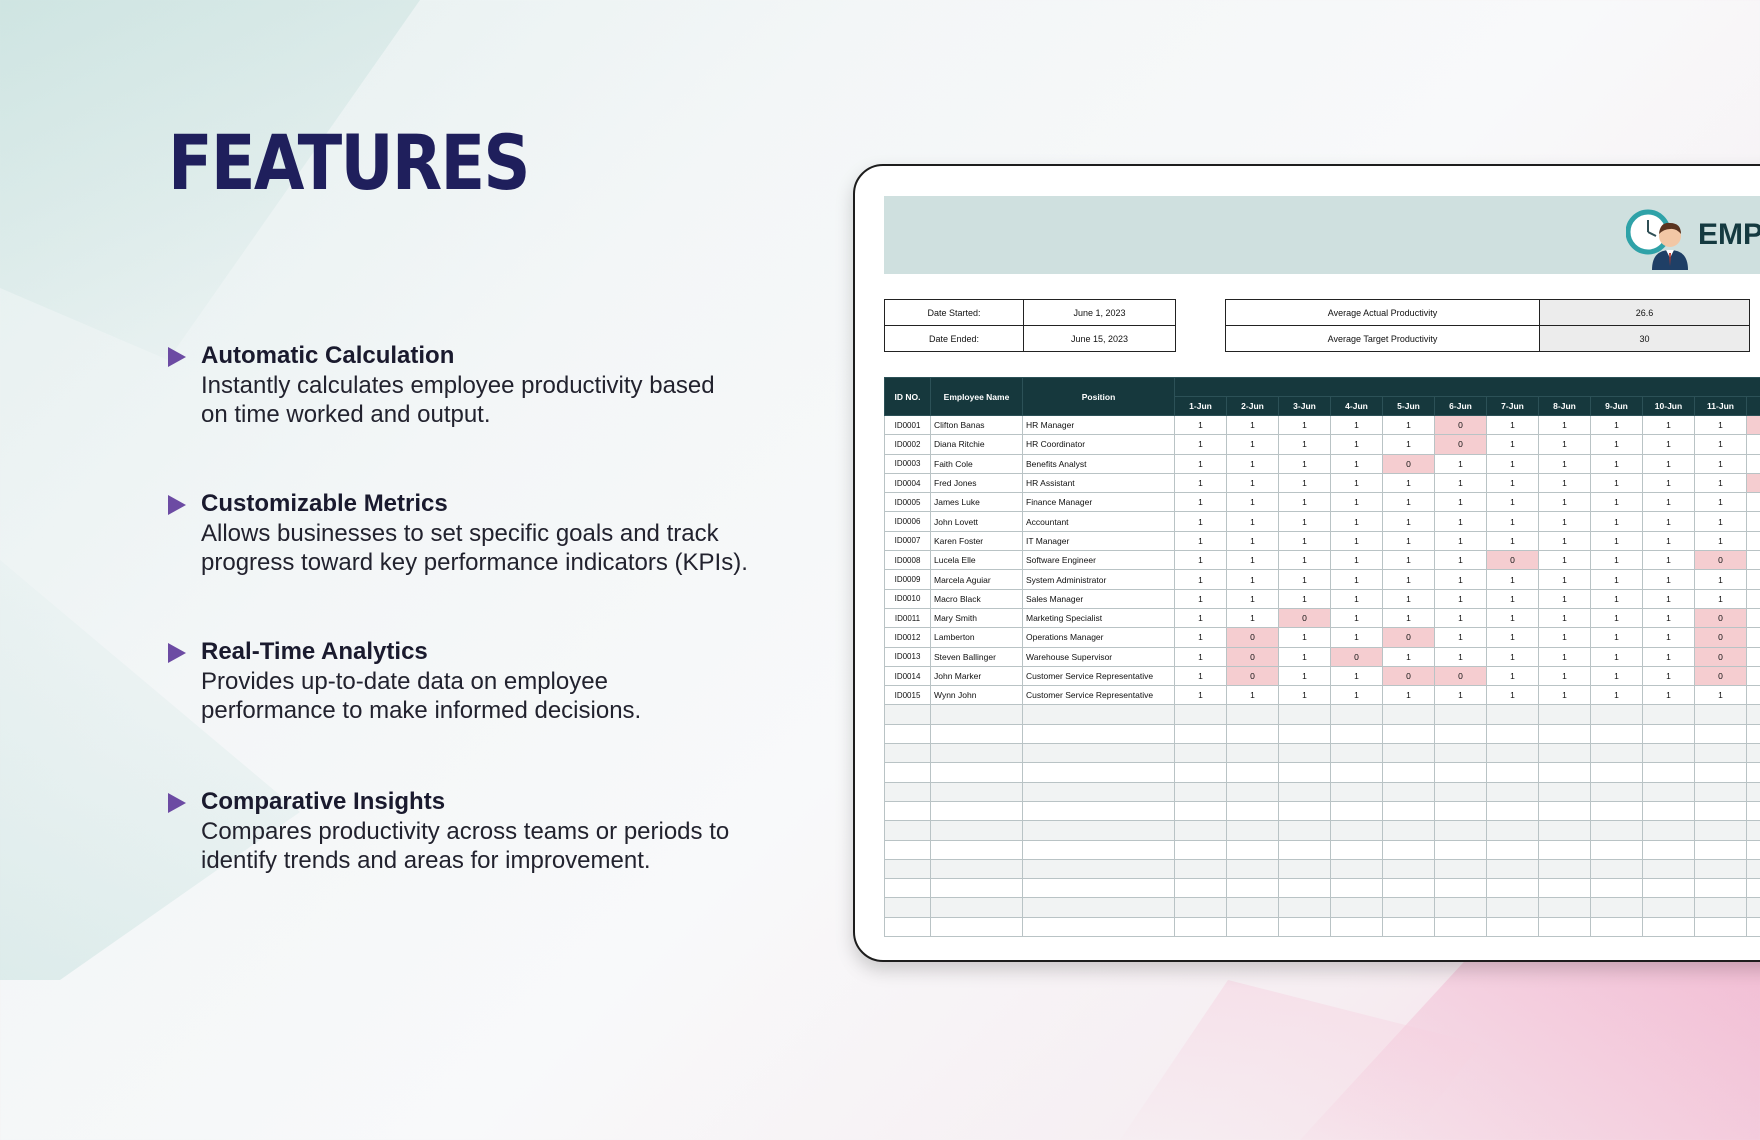 This screenshot has height=1140, width=1760. What do you see at coordinates (976, 425) in the screenshot?
I see `cell-name: Clifton Banas` at bounding box center [976, 425].